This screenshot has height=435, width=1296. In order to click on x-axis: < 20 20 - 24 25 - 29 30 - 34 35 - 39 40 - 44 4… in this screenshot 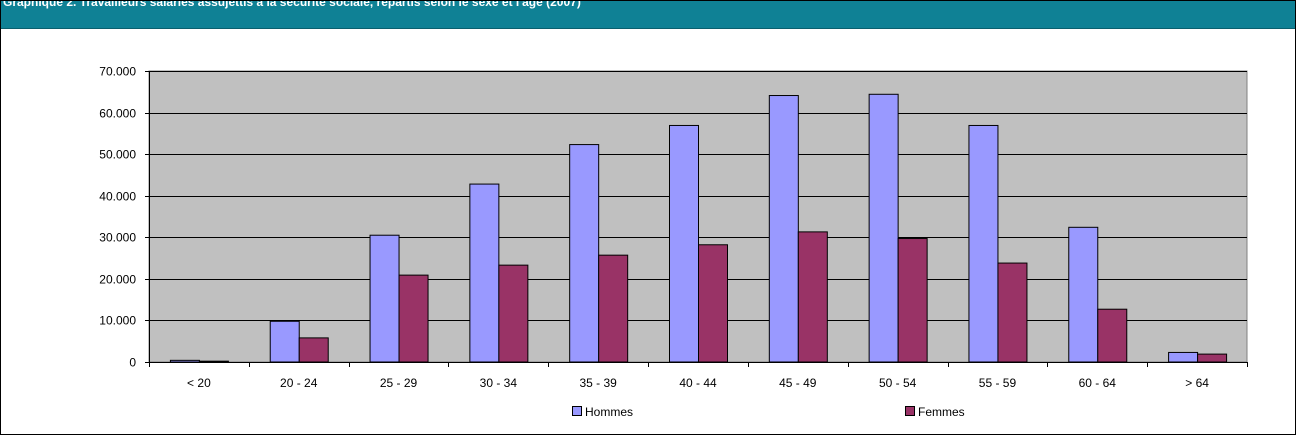, I will do `click(698, 376)`.